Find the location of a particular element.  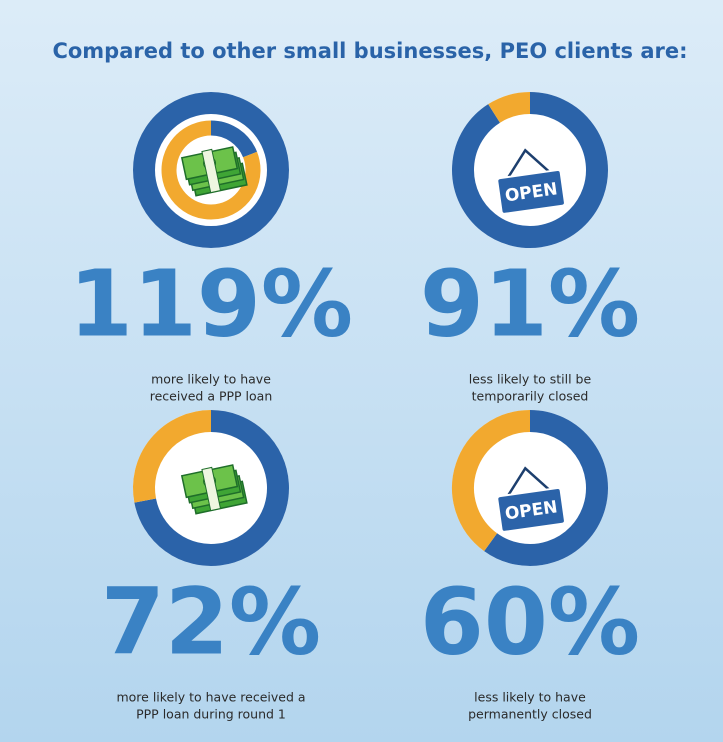

caption: PPP loan during round 1 is located at coordinates (211, 714).